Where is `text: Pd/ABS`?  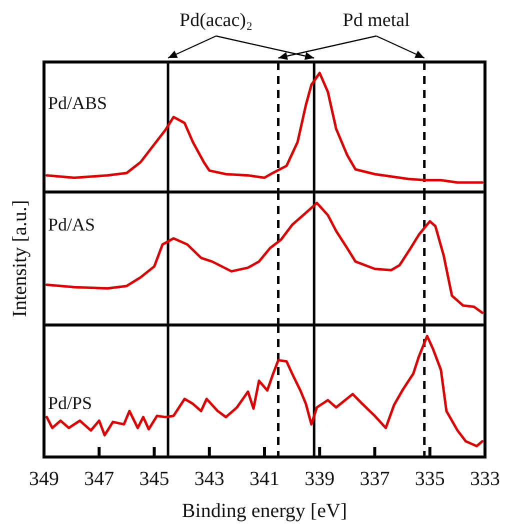 text: Pd/ABS is located at coordinates (78, 103).